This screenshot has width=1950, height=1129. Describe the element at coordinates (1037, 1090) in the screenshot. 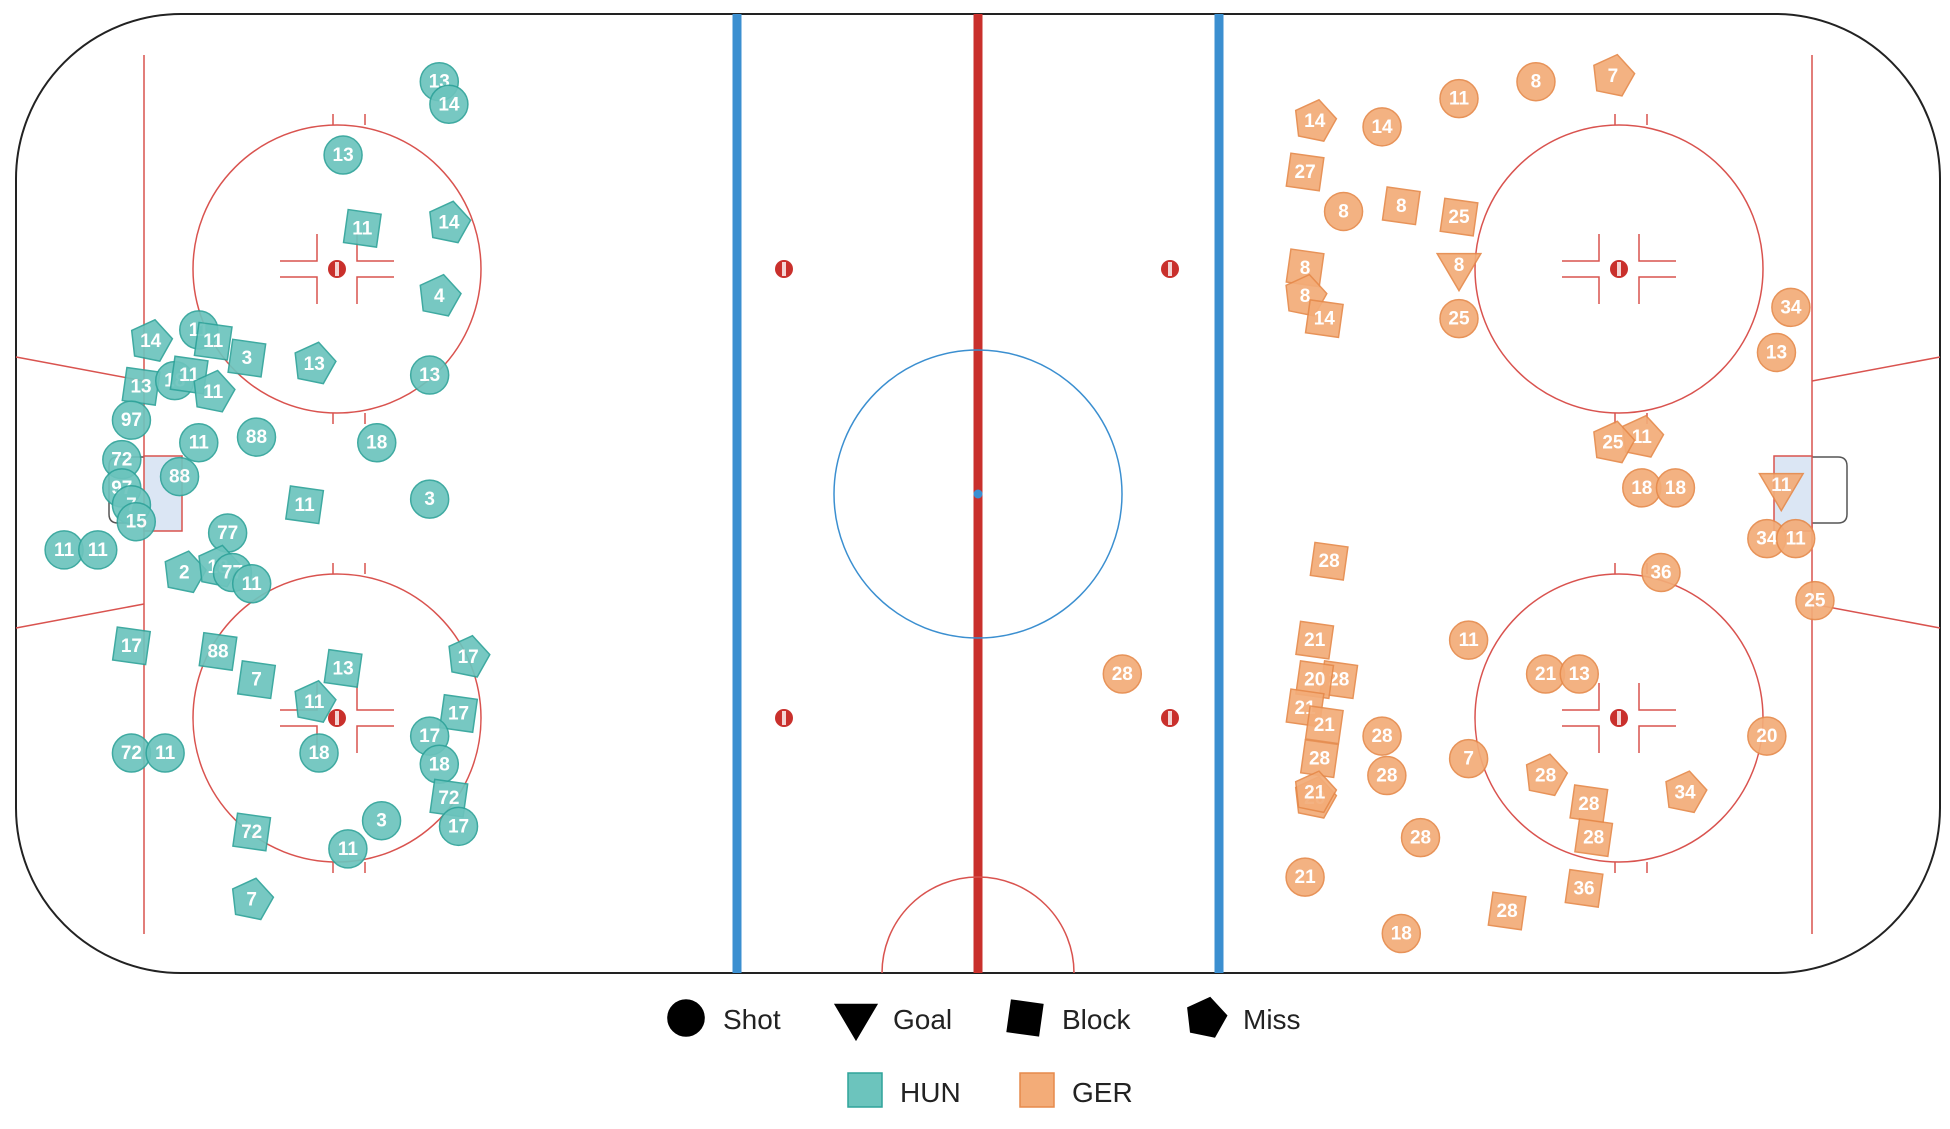

I see `legend-swatch` at that location.